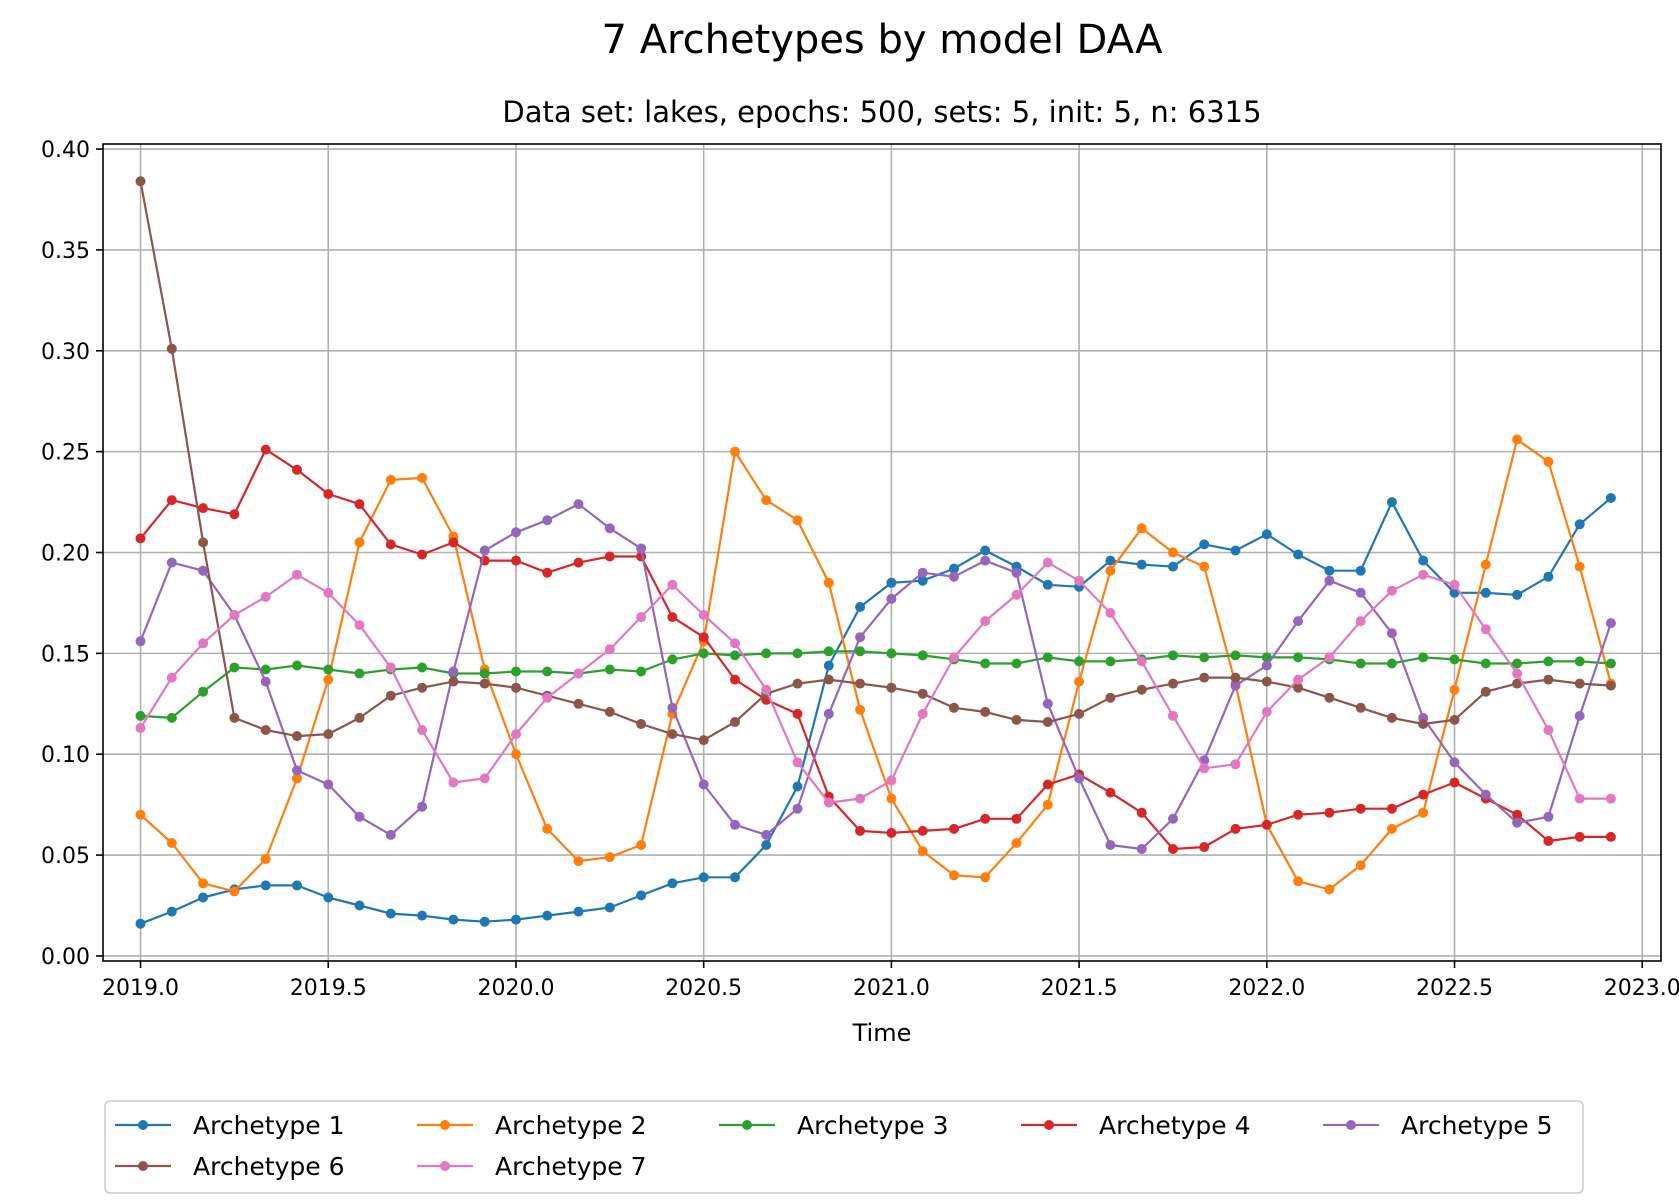  Describe the element at coordinates (65, 654) in the screenshot. I see `y-tick-label: 0.15` at that location.